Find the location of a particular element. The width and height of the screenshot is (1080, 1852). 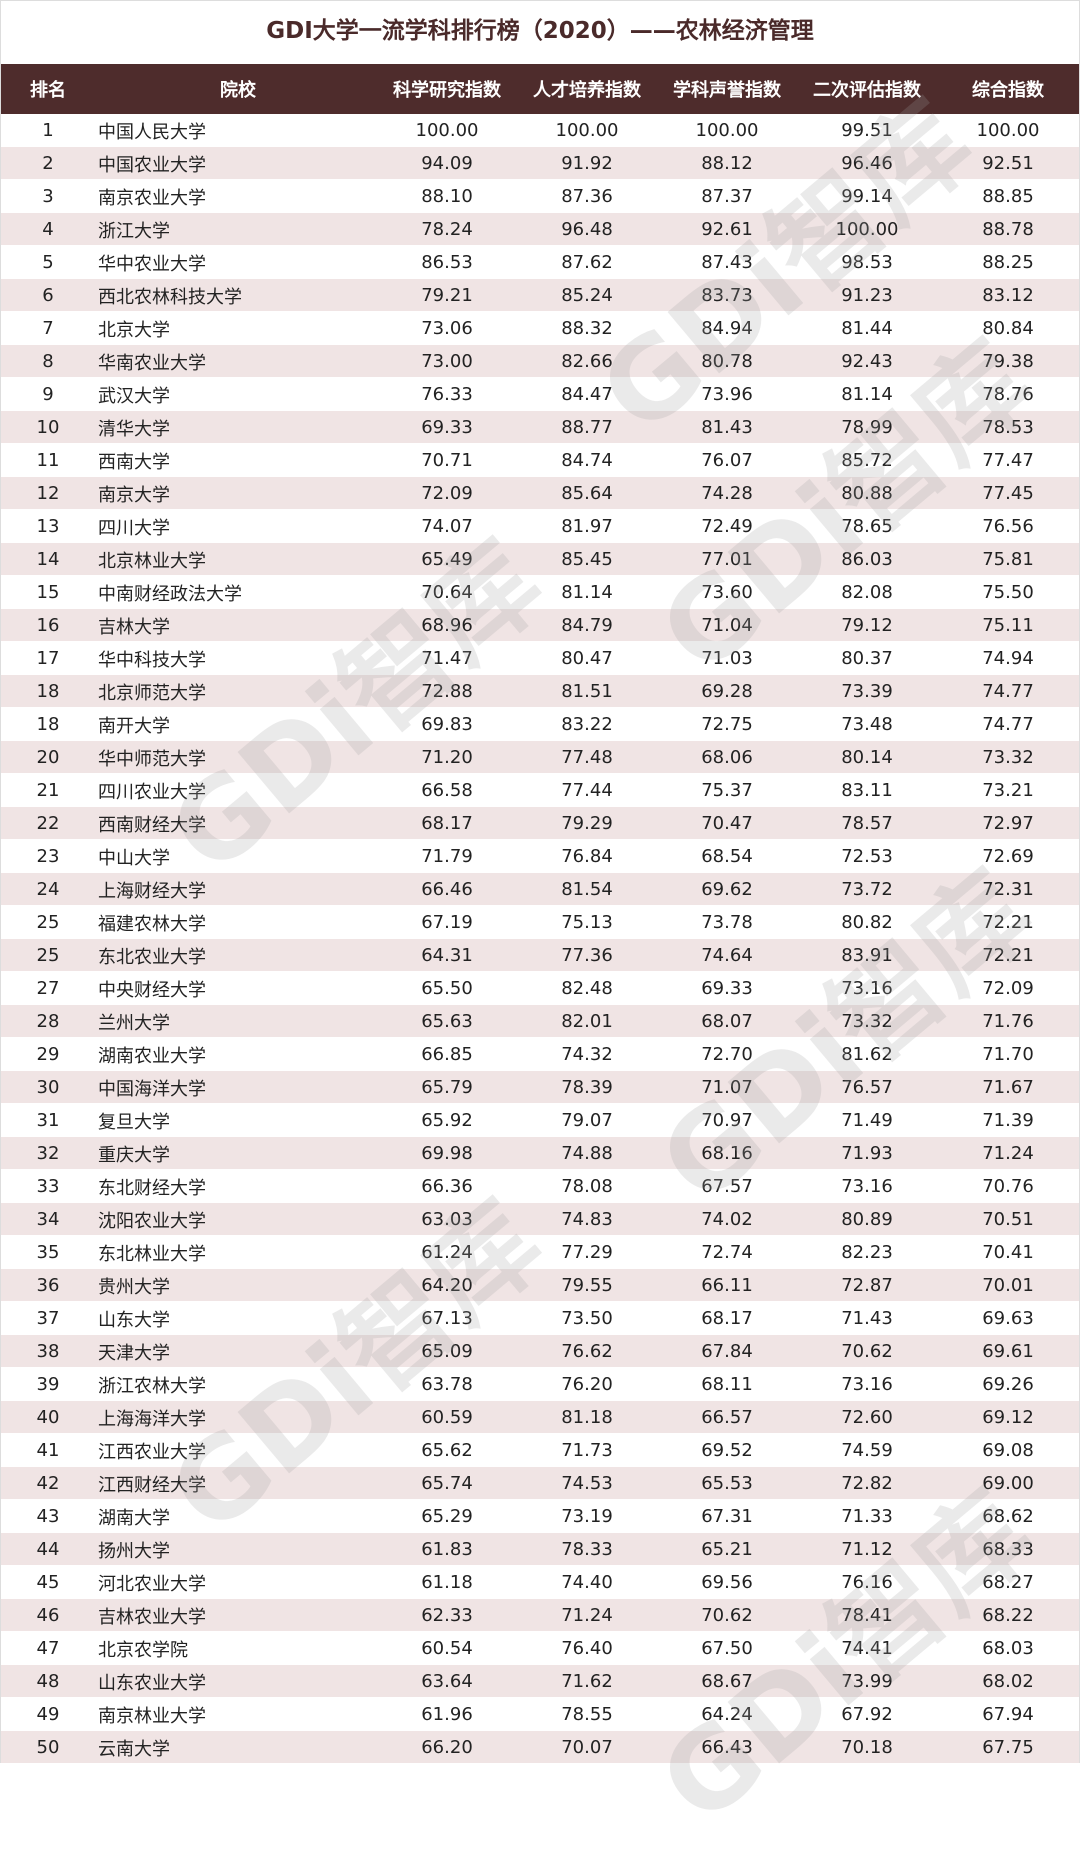

reputation-cell: 69.52 is located at coordinates (727, 1450).